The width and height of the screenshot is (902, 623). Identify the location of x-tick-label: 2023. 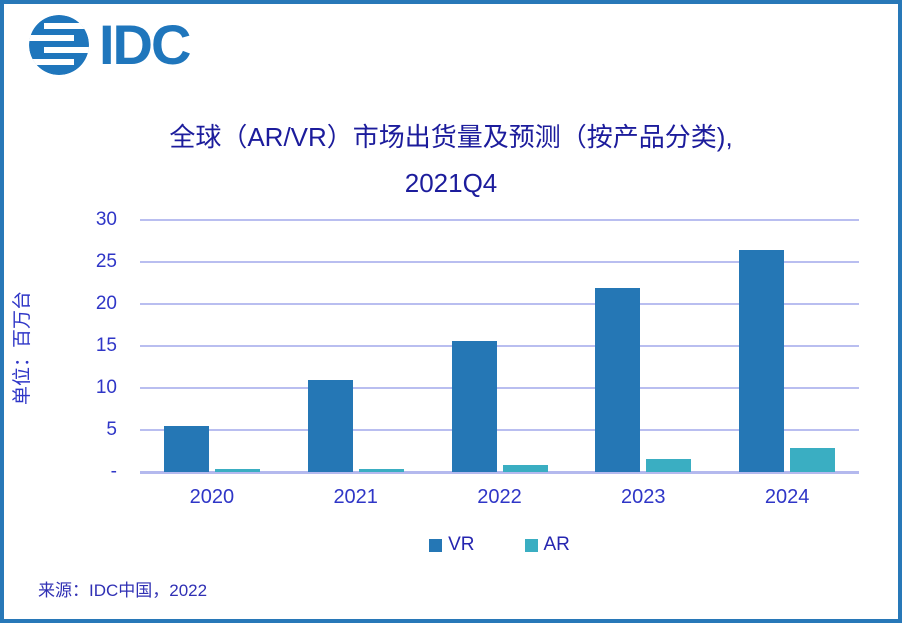
(643, 497).